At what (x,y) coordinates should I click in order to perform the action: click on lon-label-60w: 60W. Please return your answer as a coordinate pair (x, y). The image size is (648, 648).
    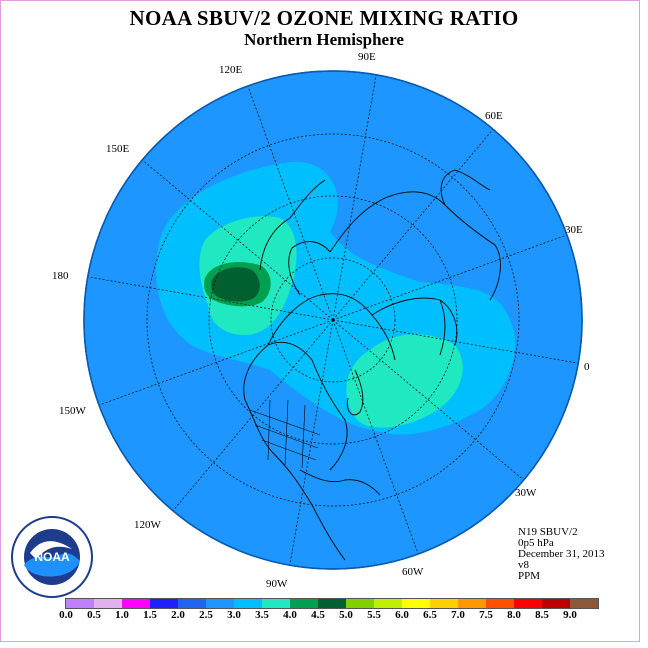
    Looking at the image, I should click on (413, 572).